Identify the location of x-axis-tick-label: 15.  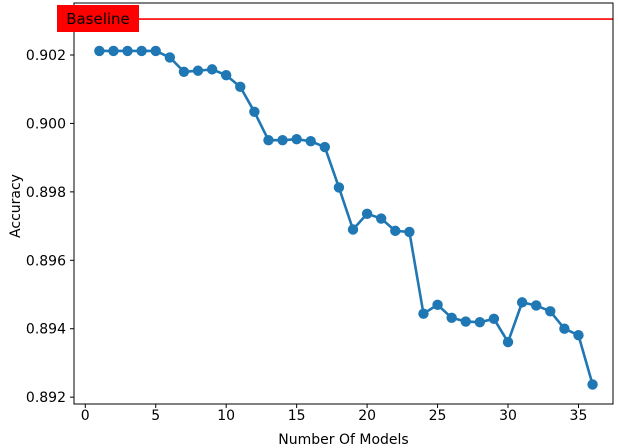
(297, 416).